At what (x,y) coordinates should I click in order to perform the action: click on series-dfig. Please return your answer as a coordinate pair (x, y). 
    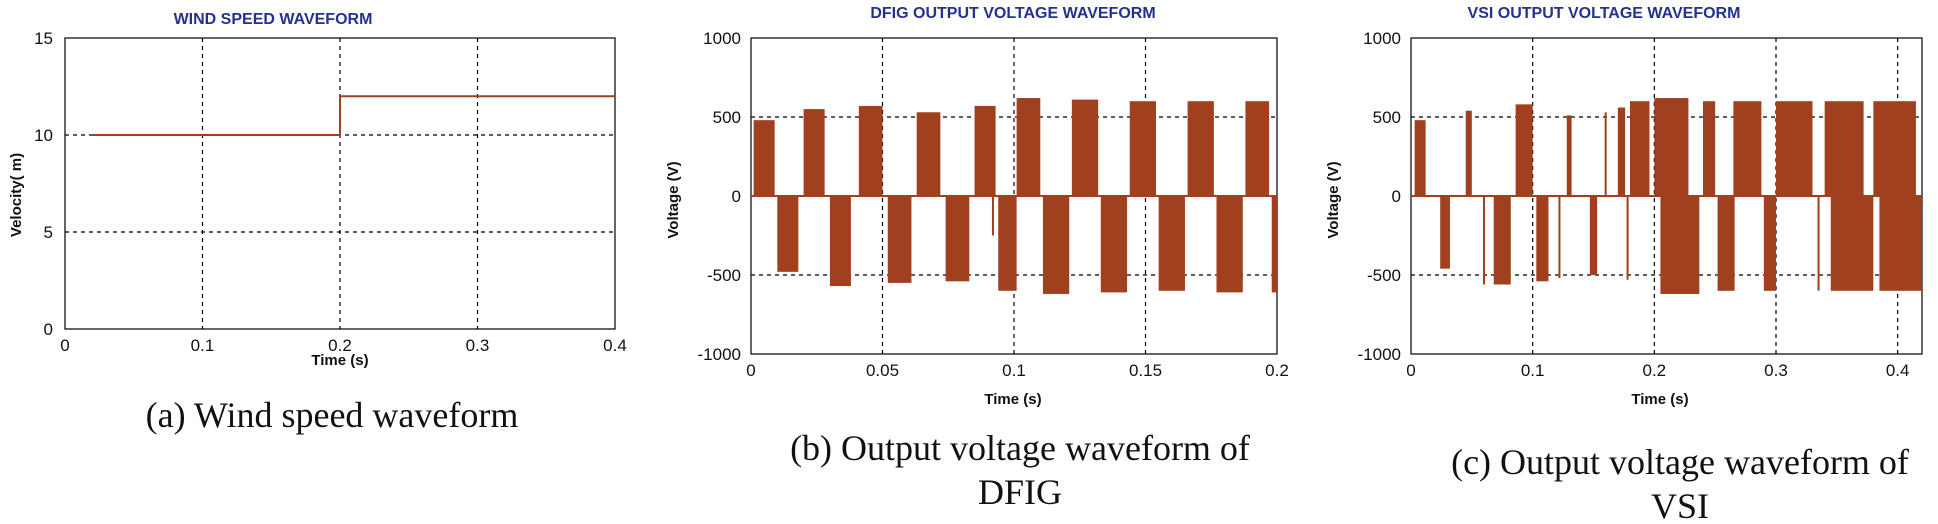
    Looking at the image, I should click on (1014, 196).